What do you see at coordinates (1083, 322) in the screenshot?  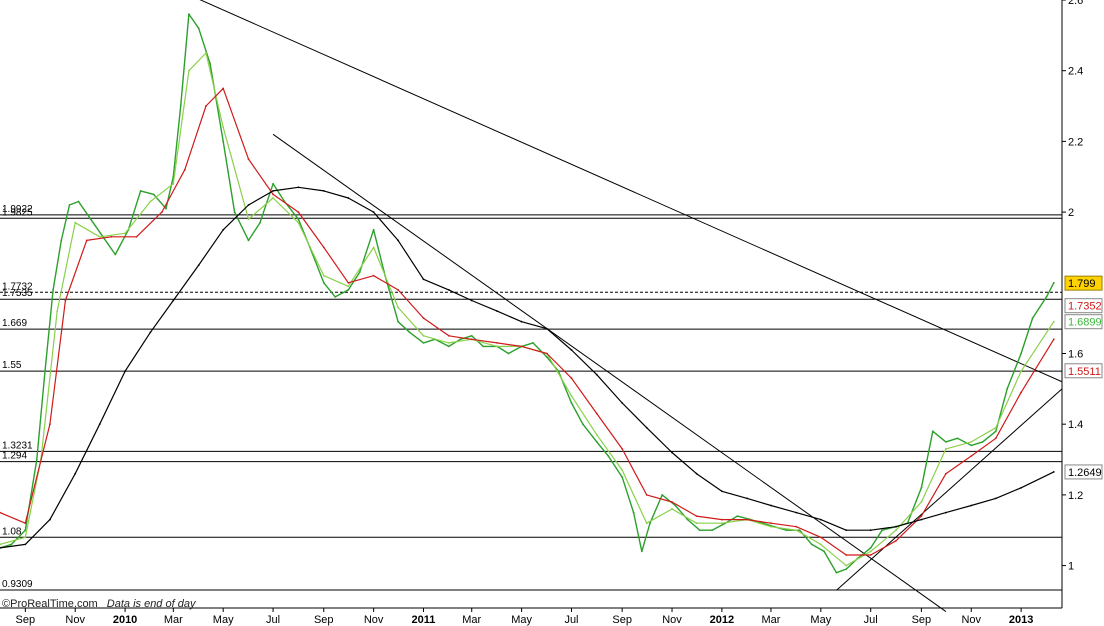 I see `last-value-tag` at bounding box center [1083, 322].